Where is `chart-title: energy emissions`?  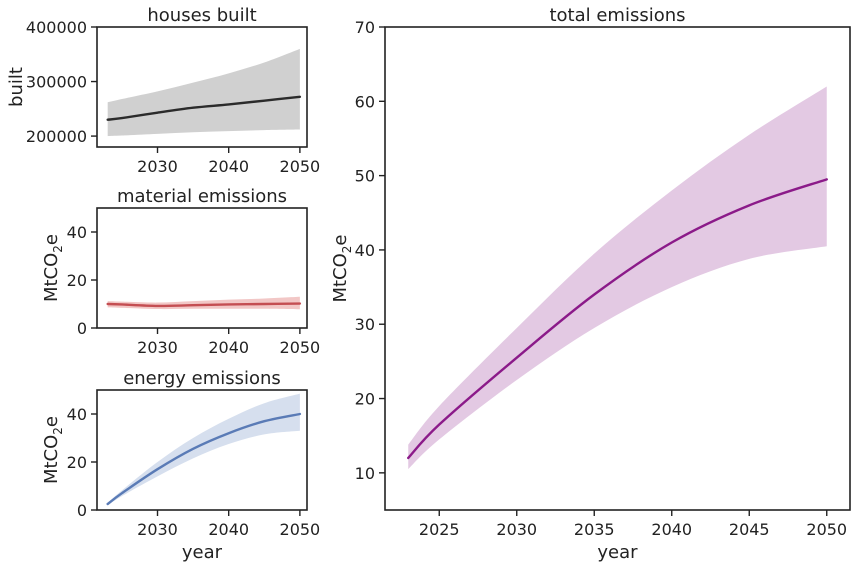
chart-title: energy emissions is located at coordinates (202, 378).